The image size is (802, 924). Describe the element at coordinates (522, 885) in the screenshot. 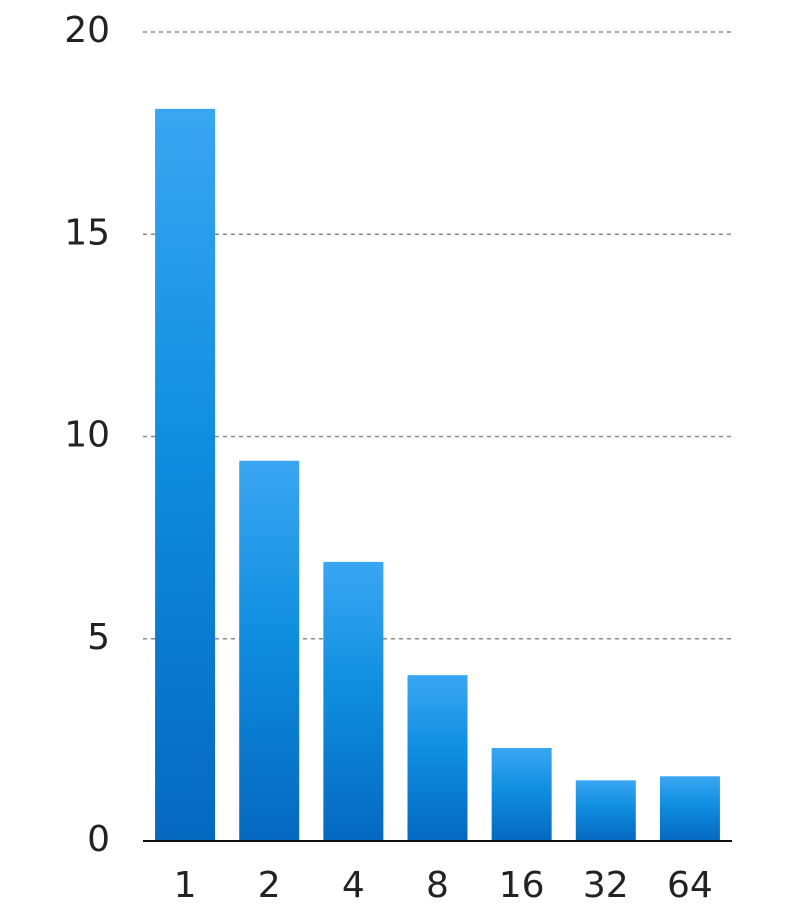

I see `x-tick-label: 16` at that location.